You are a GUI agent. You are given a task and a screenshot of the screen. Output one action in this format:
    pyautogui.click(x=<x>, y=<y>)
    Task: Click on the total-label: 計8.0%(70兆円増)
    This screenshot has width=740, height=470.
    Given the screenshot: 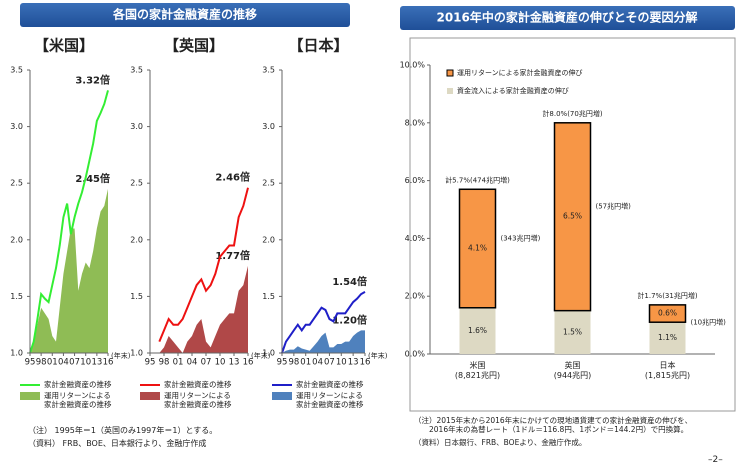 What is the action you would take?
    pyautogui.click(x=572, y=113)
    